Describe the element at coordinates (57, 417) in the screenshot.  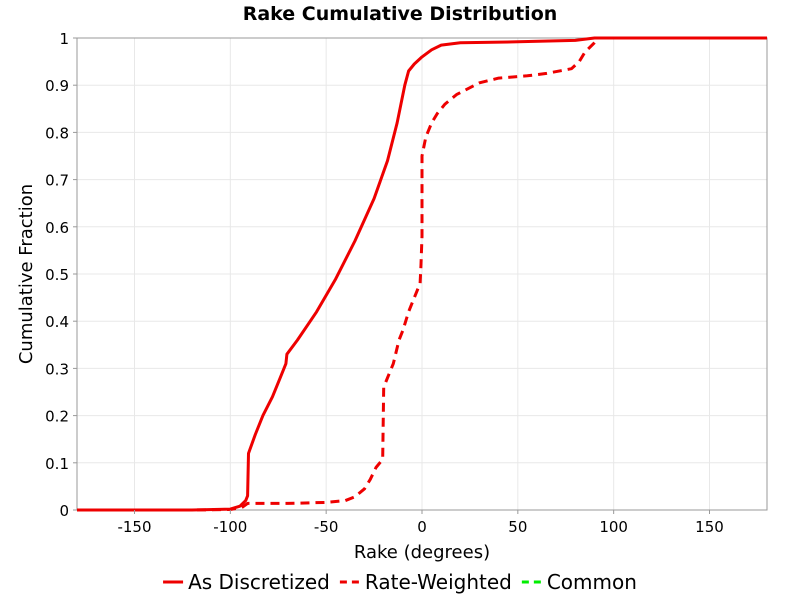
I see `y-tick-label: 0.2` at that location.